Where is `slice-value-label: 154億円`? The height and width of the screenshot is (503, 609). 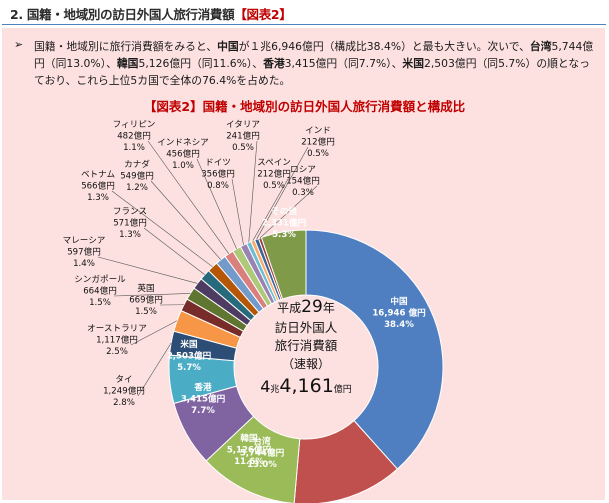
slice-value-label: 154億円 is located at coordinates (303, 181).